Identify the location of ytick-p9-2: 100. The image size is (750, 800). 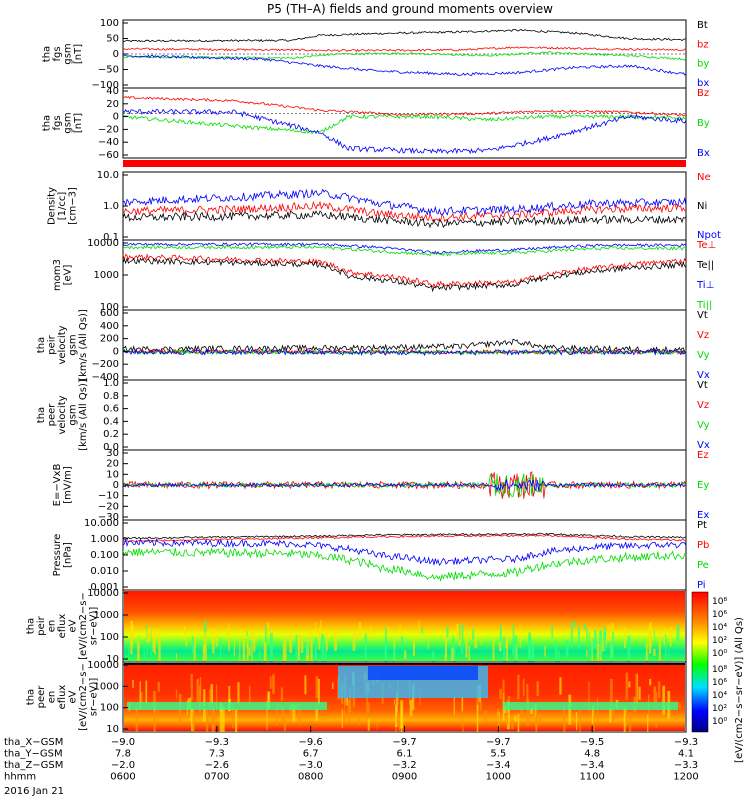
(109, 637).